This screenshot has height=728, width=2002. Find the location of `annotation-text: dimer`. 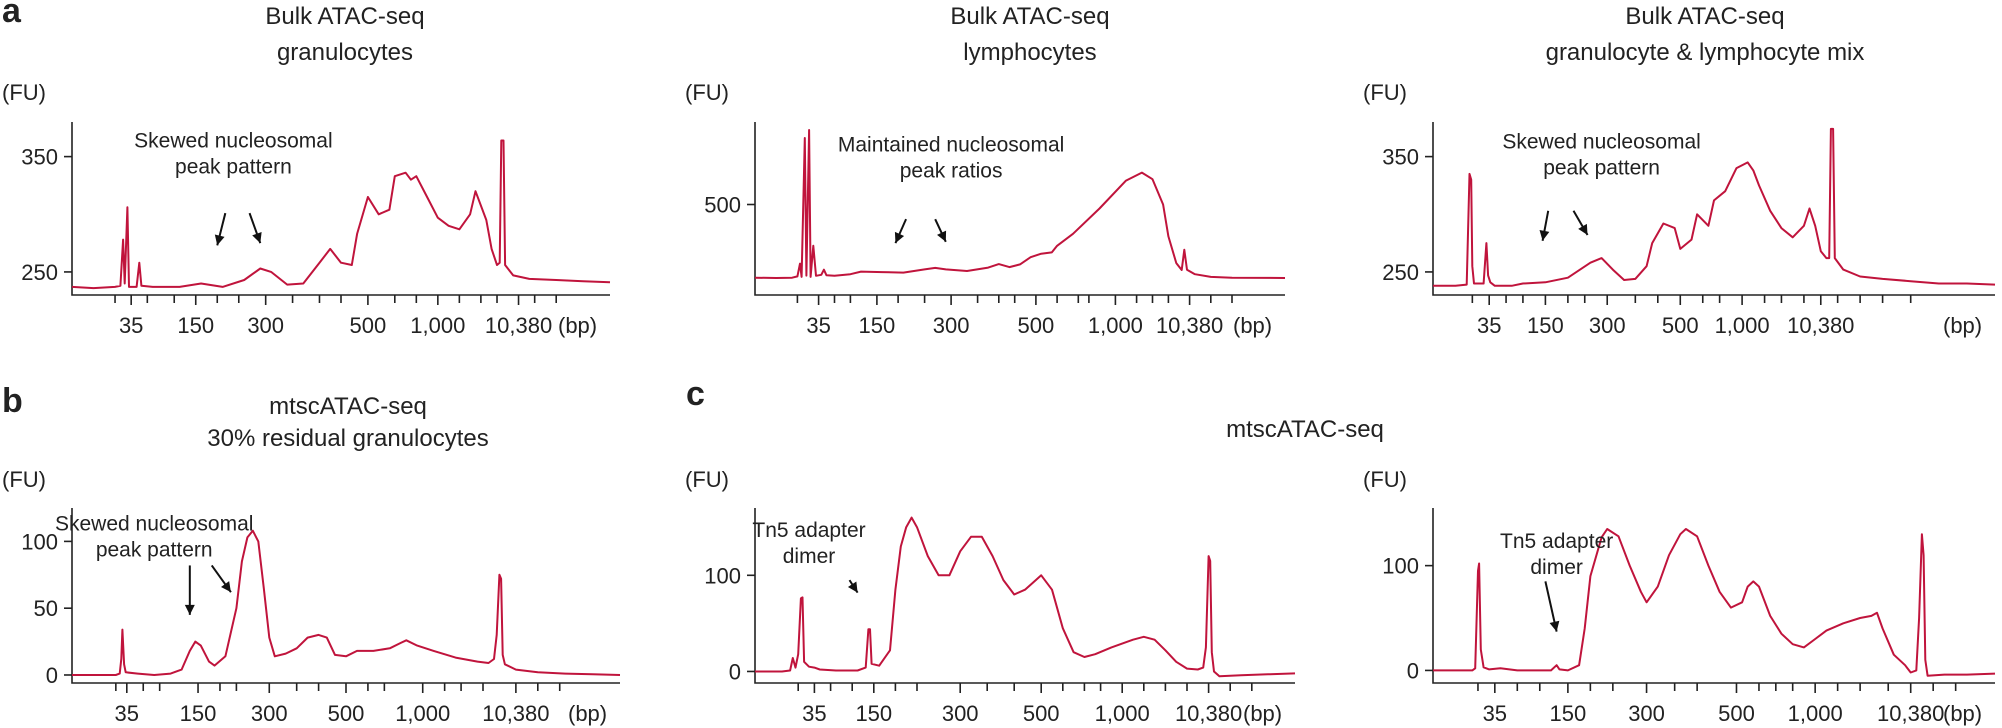

annotation-text: dimer is located at coordinates (809, 556).